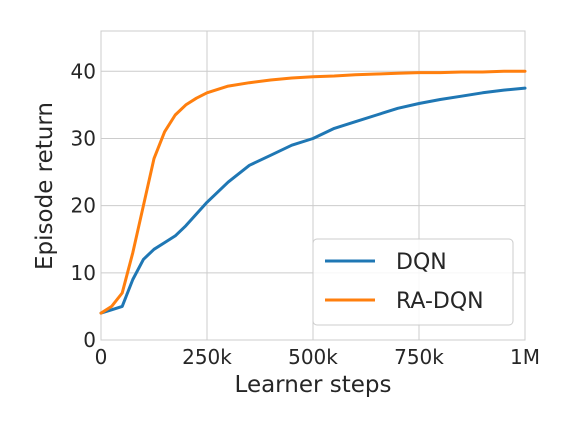 The image size is (576, 432). What do you see at coordinates (45, 186) in the screenshot?
I see `y-axis-label: Episode return` at bounding box center [45, 186].